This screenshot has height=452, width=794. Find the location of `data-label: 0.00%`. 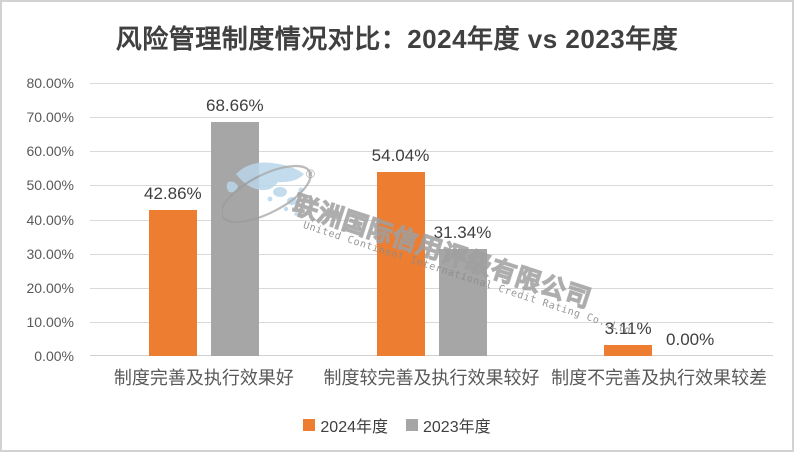

data-label: 0.00% is located at coordinates (690, 339).